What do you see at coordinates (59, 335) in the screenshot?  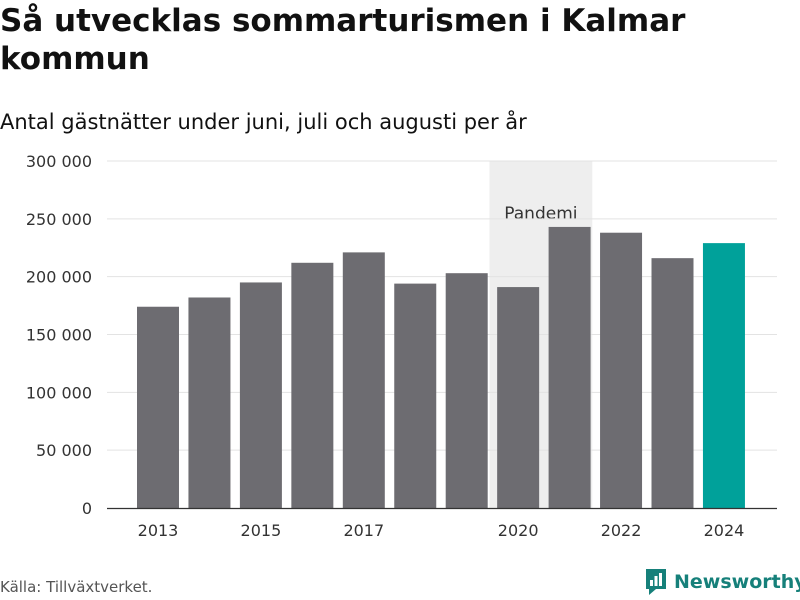 I see `y-tick-label: 150 000` at bounding box center [59, 335].